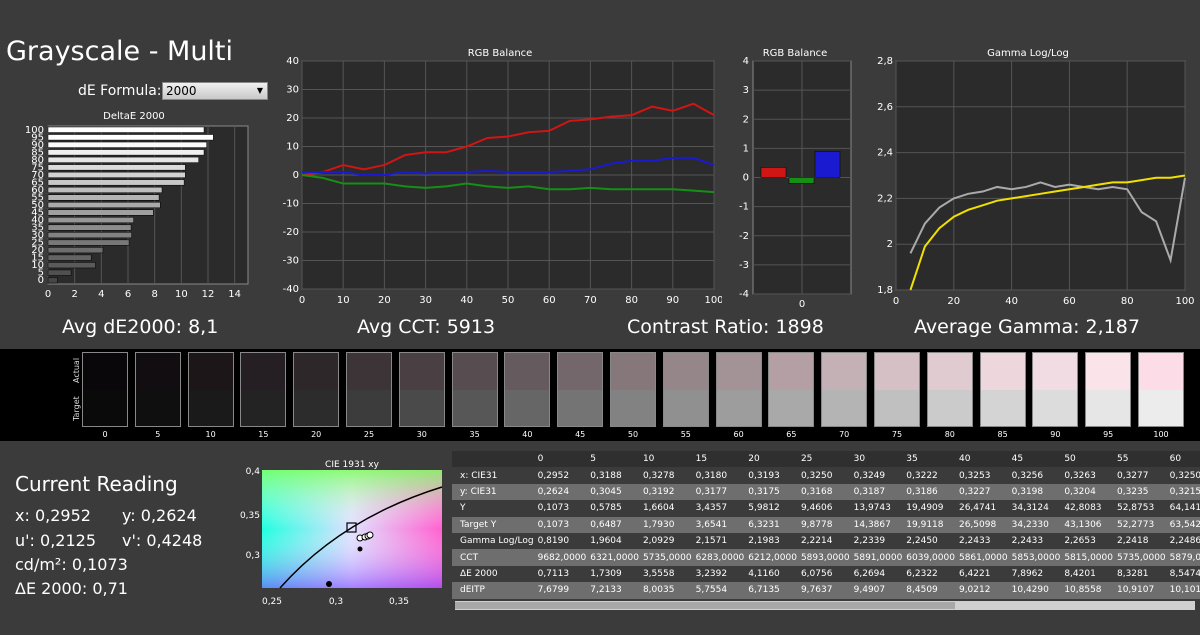  What do you see at coordinates (105, 434) in the screenshot?
I see `swatch-label: 0` at bounding box center [105, 434].